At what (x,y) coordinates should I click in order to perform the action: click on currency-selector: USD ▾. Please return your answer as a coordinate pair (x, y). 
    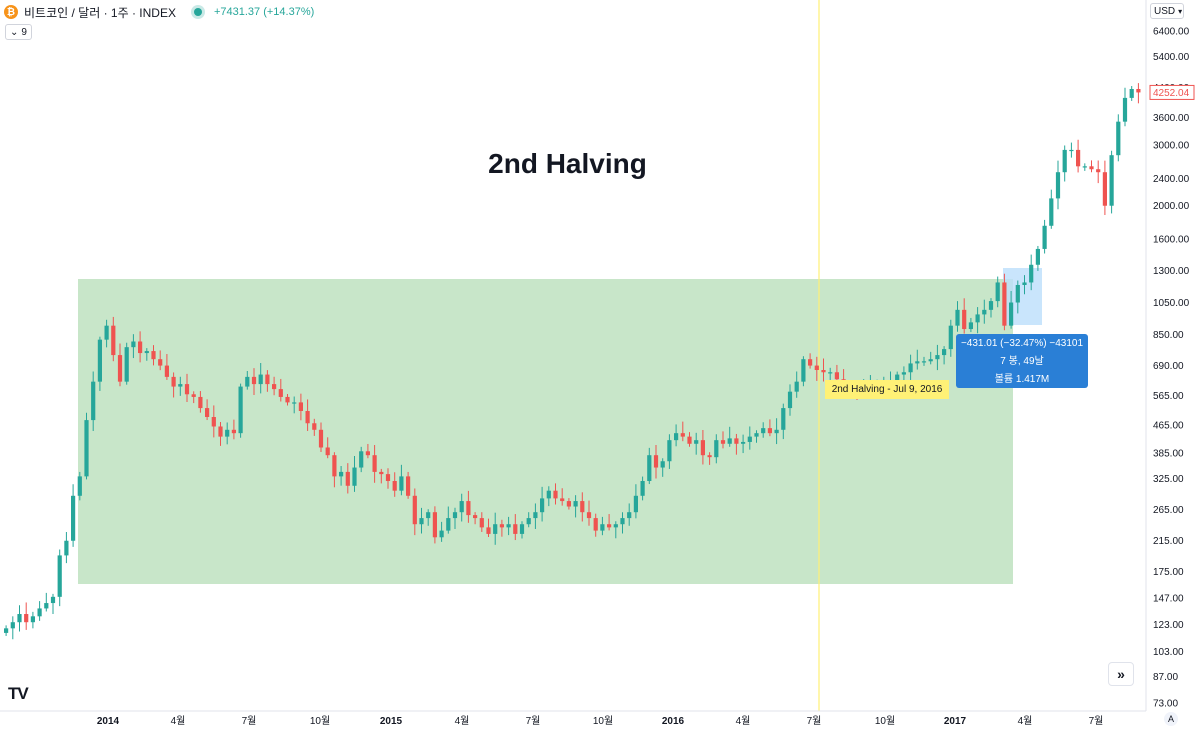
    Looking at the image, I should click on (1167, 11).